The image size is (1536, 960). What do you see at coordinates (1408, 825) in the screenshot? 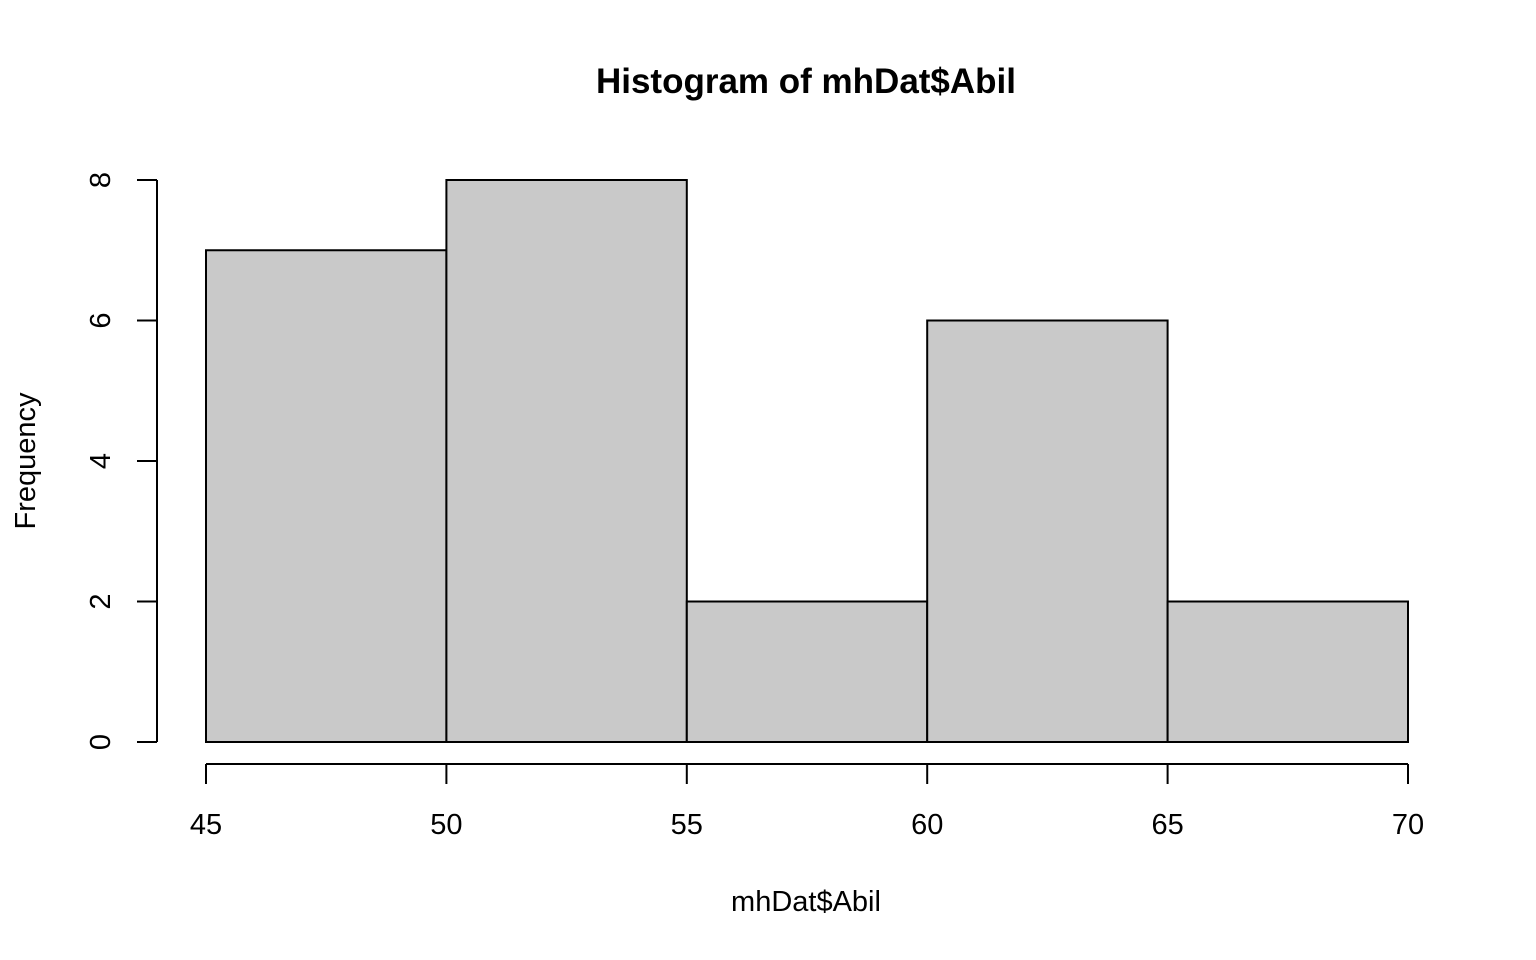
I see `x-tick-label: 70` at bounding box center [1408, 825].